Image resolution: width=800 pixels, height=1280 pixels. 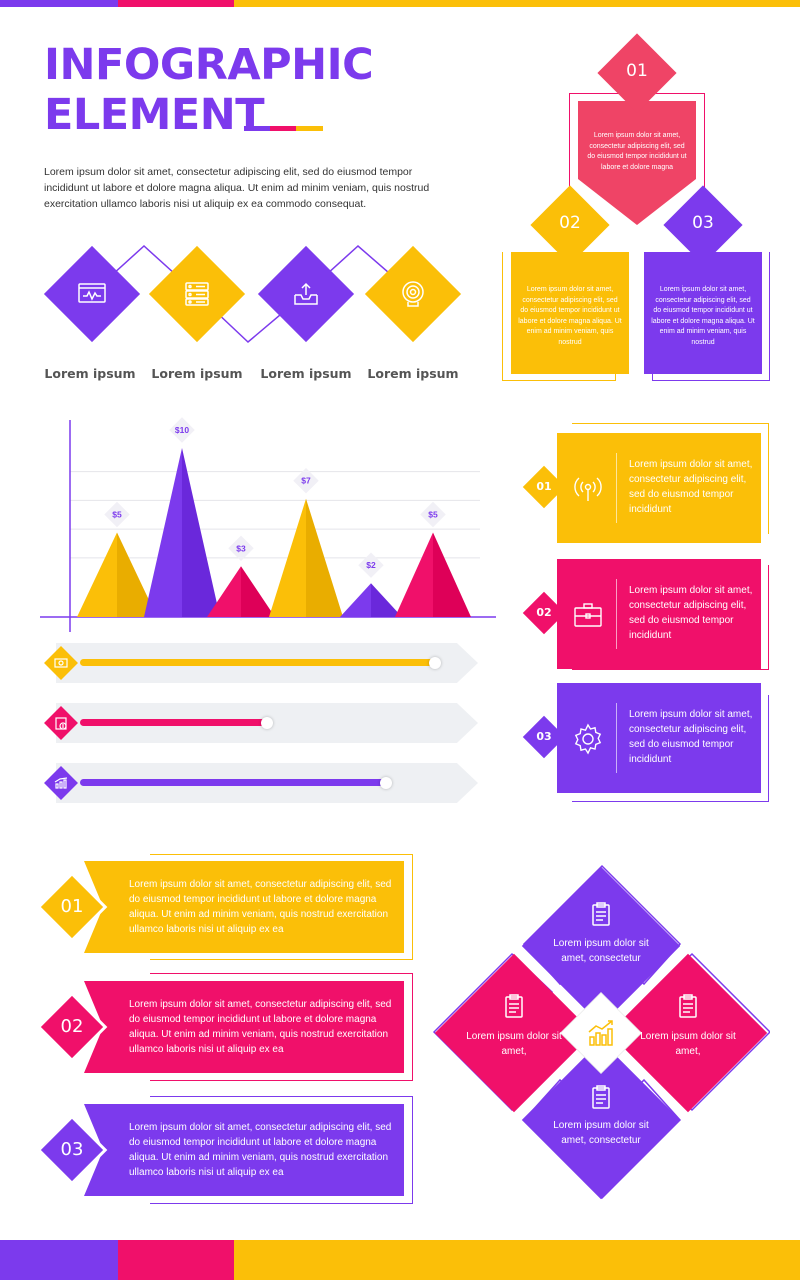 I want to click on side-card-num-1: 01, so click(x=544, y=486).